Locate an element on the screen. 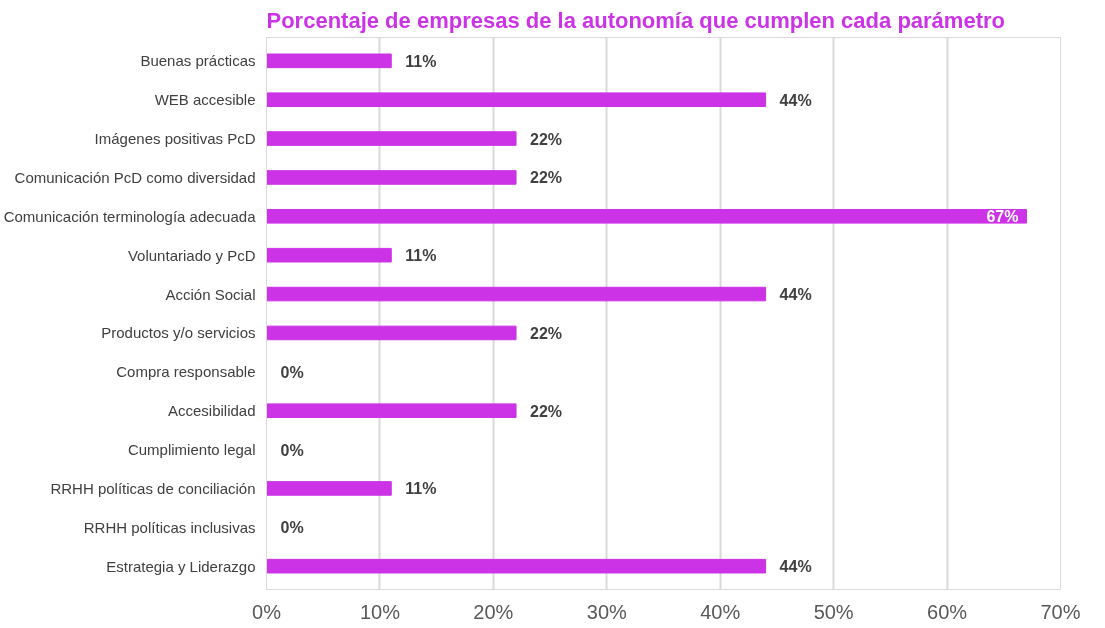 The height and width of the screenshot is (628, 1105). y-tick-label: Cumplimiento legal is located at coordinates (191, 450).